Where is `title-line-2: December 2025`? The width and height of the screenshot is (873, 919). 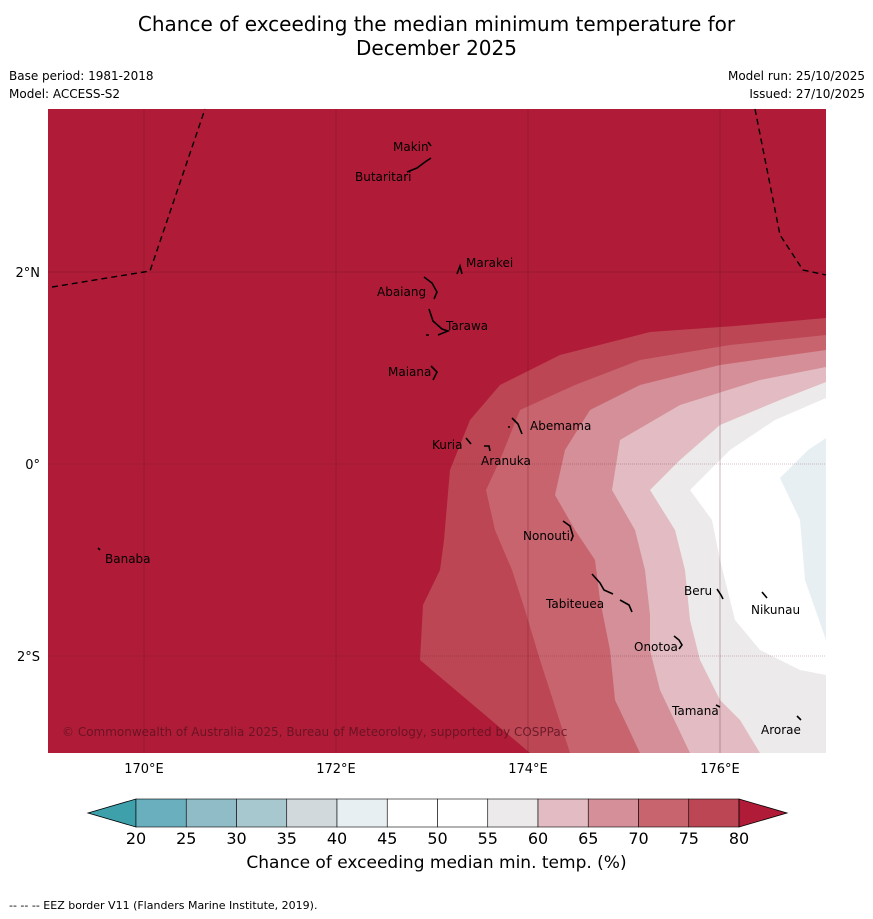 title-line-2: December 2025 is located at coordinates (436, 48).